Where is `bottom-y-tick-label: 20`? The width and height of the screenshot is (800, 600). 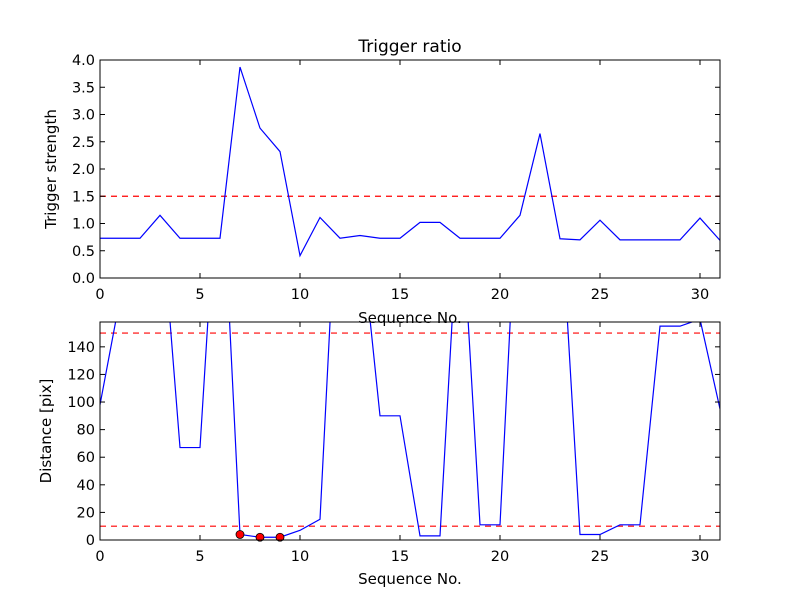
bottom-y-tick-label: 20 is located at coordinates (86, 513).